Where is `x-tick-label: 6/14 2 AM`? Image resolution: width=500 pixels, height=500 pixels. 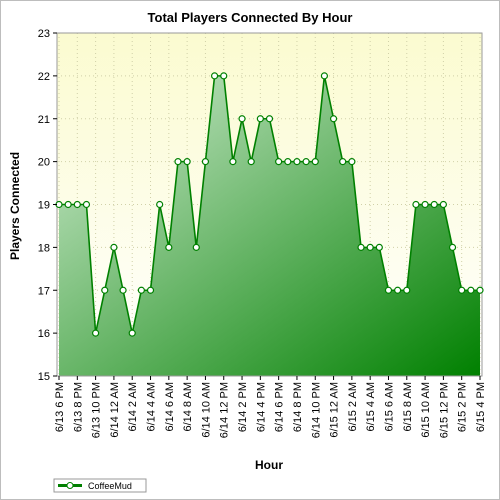 x-tick-label: 6/14 2 AM is located at coordinates (133, 407).